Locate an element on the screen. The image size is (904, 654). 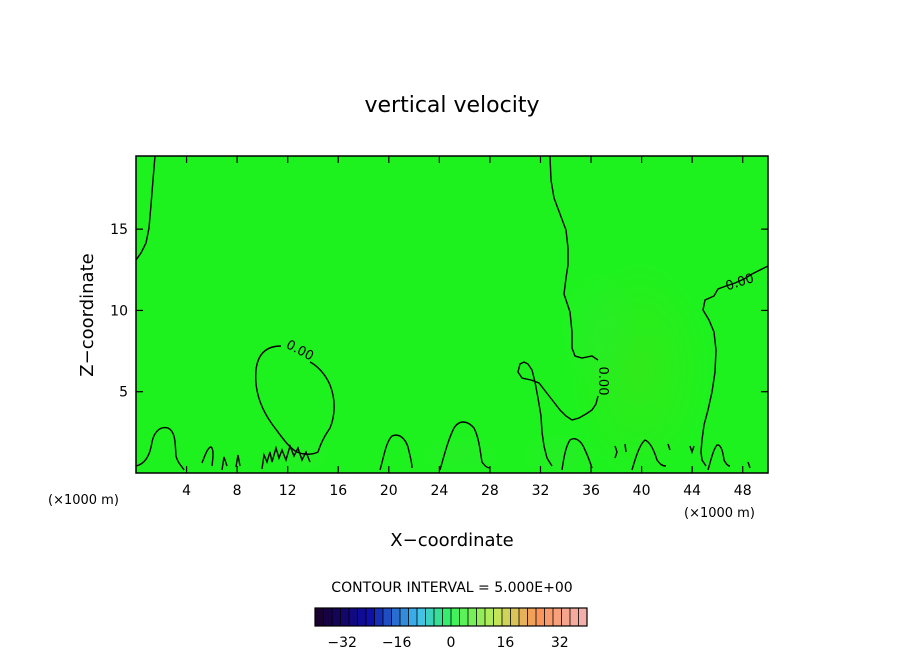
chart-title: vertical velocity is located at coordinates (451, 105).